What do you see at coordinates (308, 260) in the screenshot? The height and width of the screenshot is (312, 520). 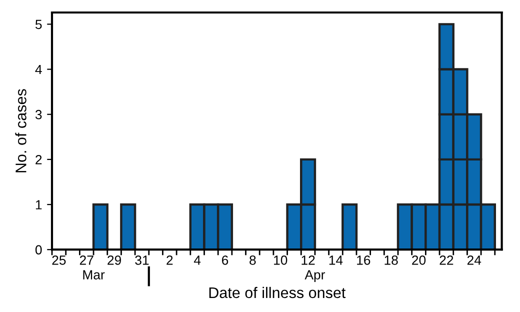 I see `x-tick-label: 12` at bounding box center [308, 260].